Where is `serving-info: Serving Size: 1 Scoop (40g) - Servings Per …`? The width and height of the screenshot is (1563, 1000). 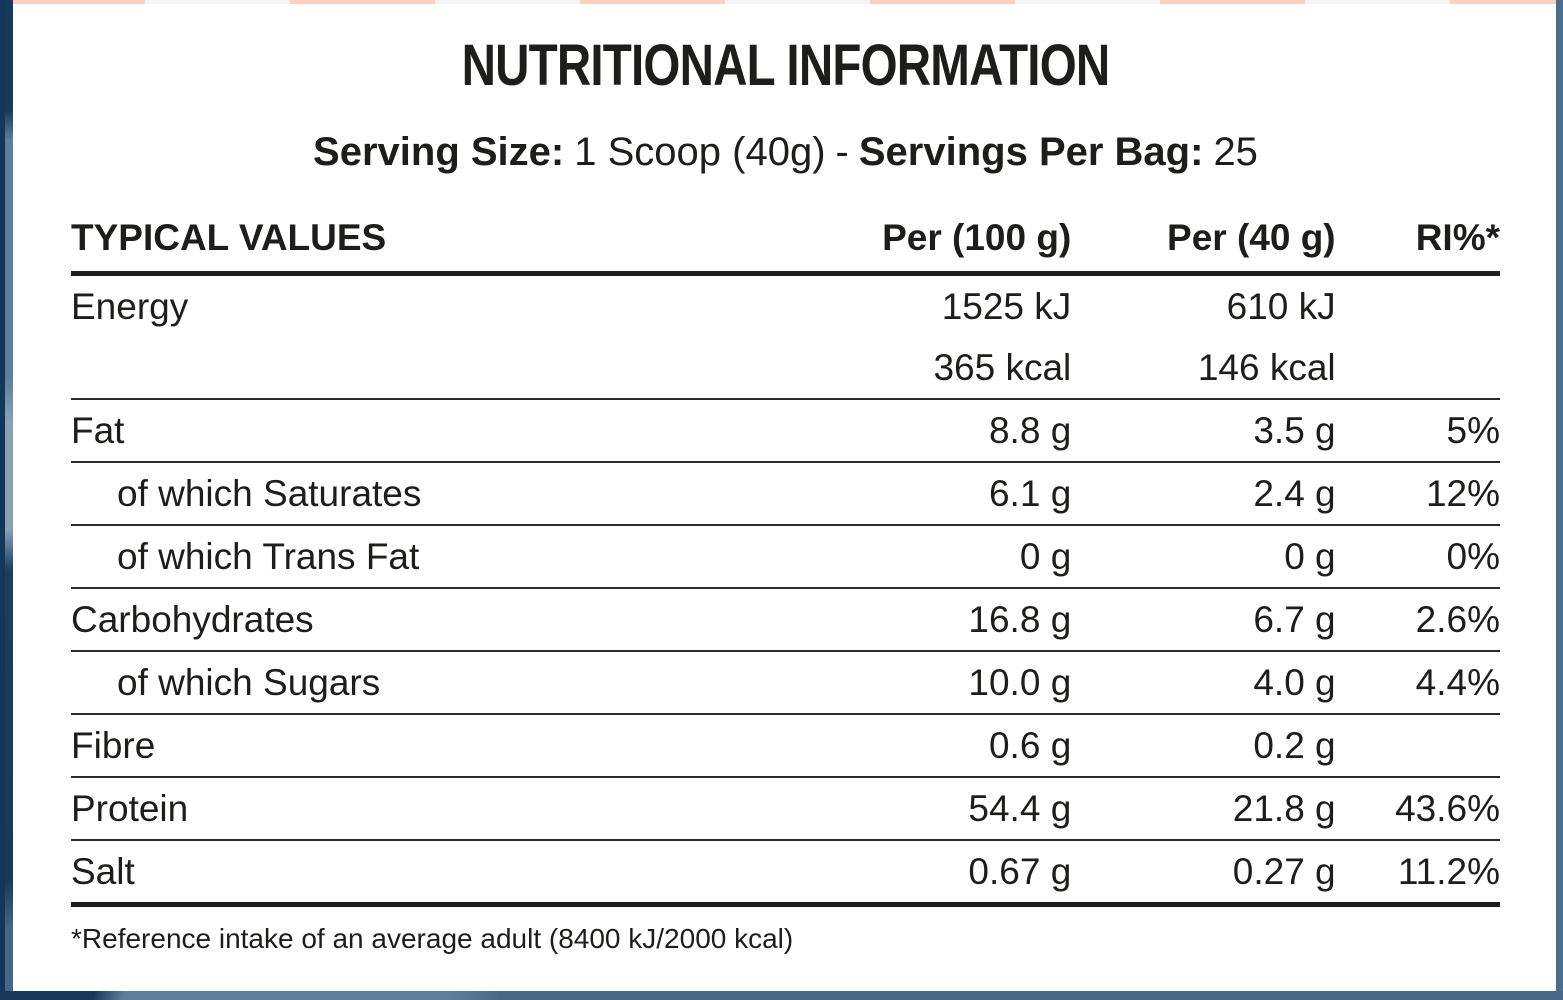 serving-info: Serving Size: 1 Scoop (40g) - Servings Per … is located at coordinates (785, 152).